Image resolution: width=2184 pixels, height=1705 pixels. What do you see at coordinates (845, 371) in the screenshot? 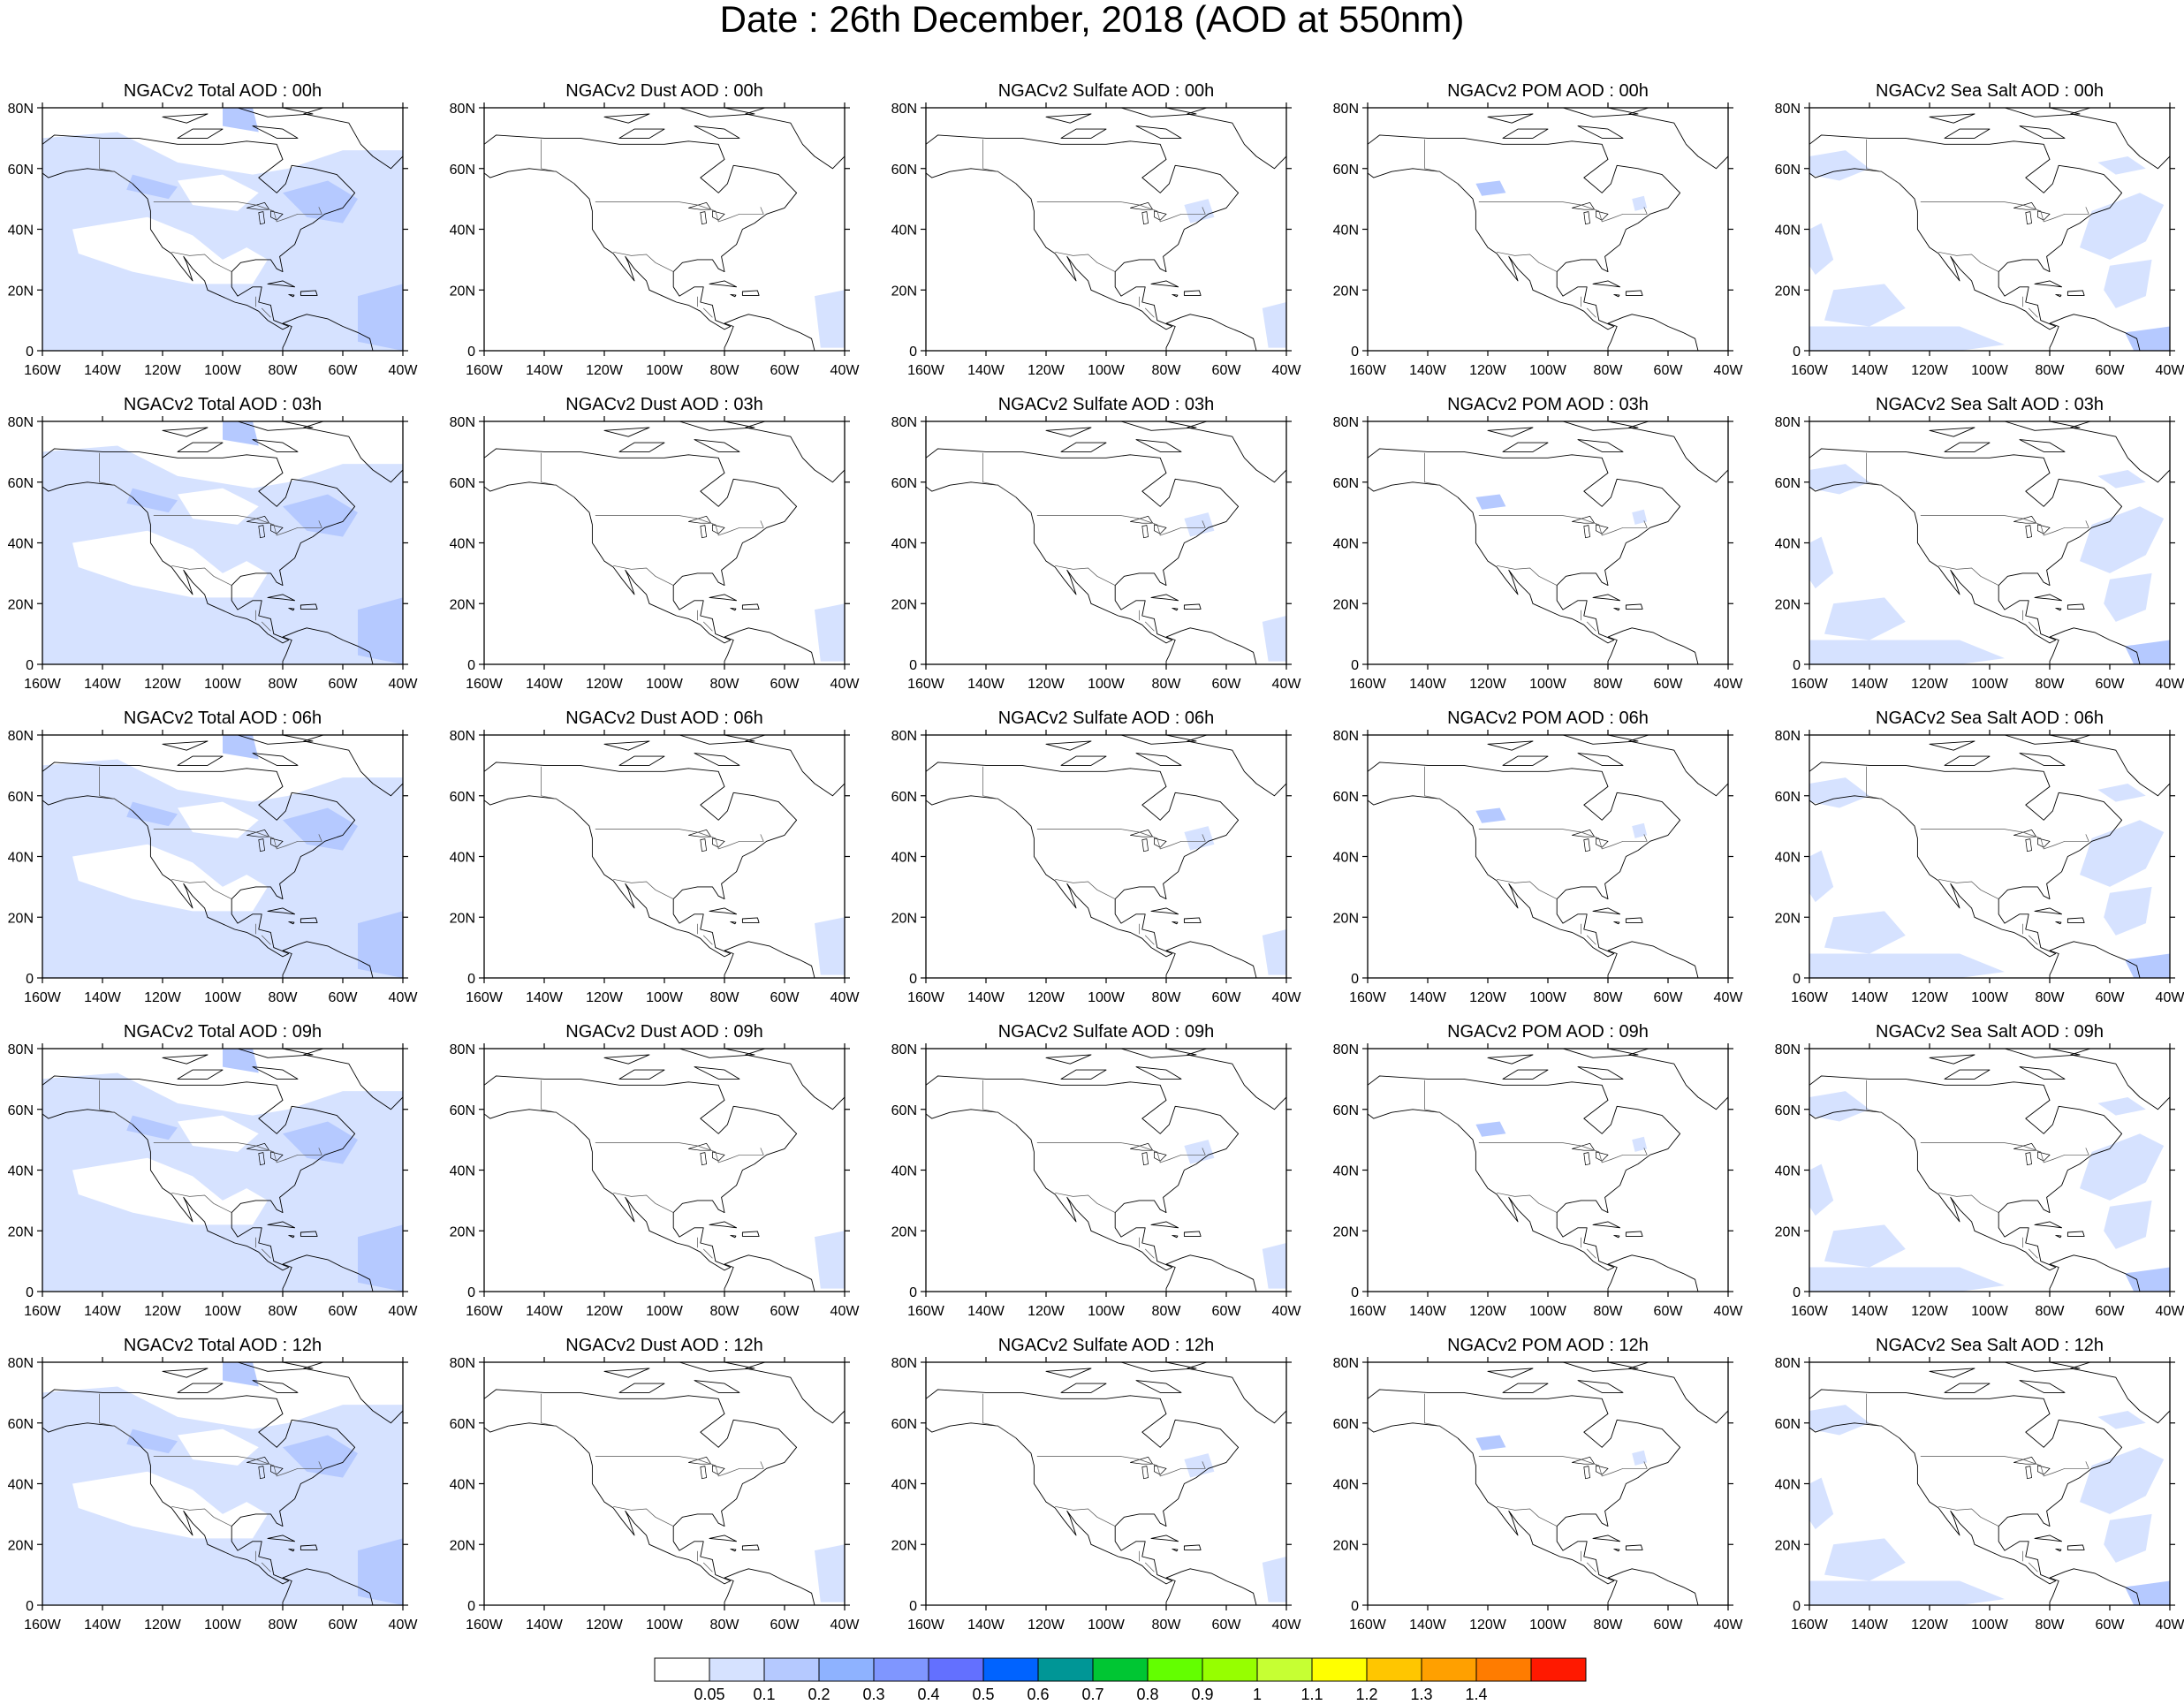
I see `lon-tick-label: 40W` at bounding box center [845, 371].